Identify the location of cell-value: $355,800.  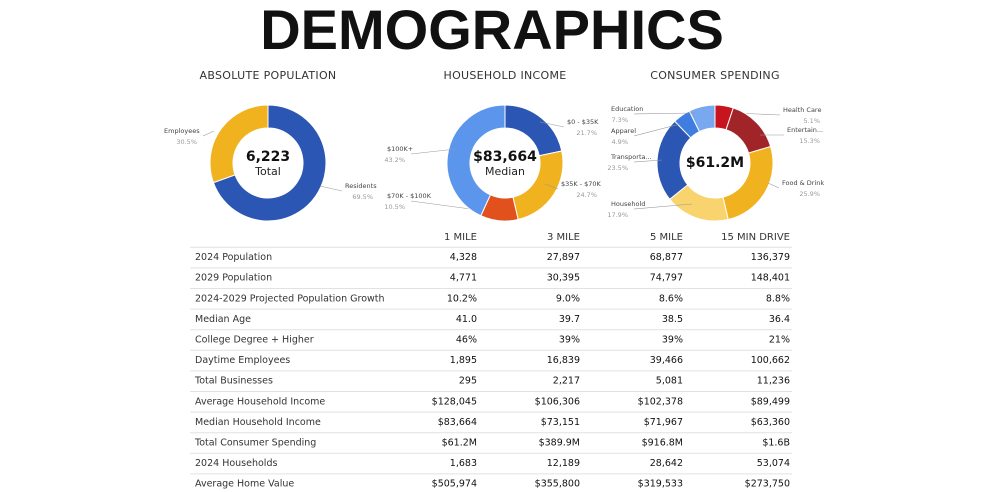
(557, 484).